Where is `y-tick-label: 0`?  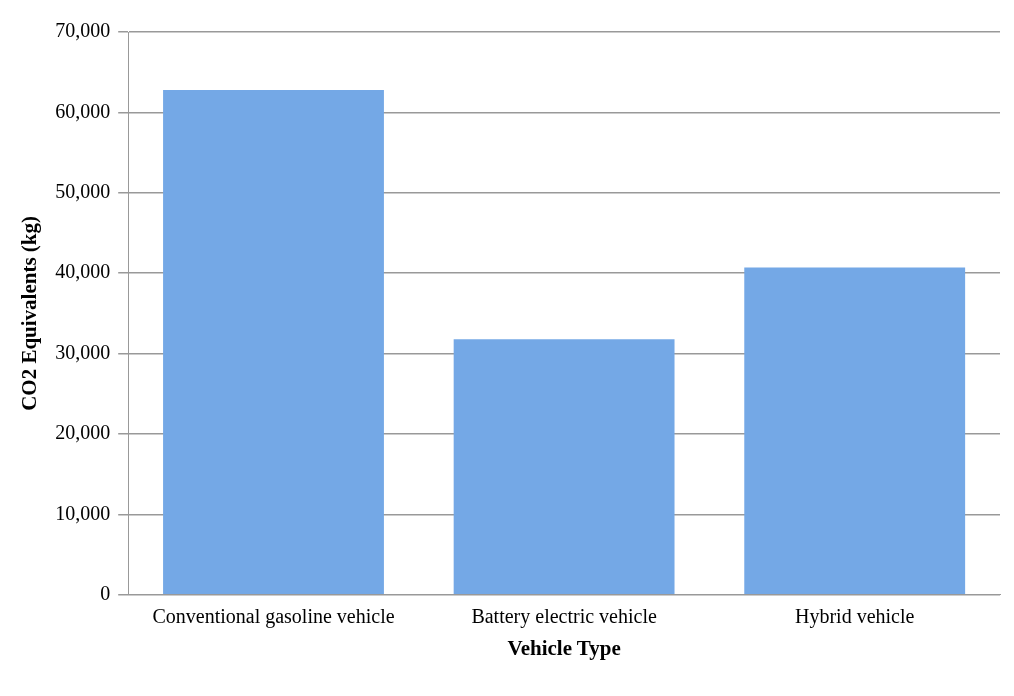
y-tick-label: 0 is located at coordinates (105, 593).